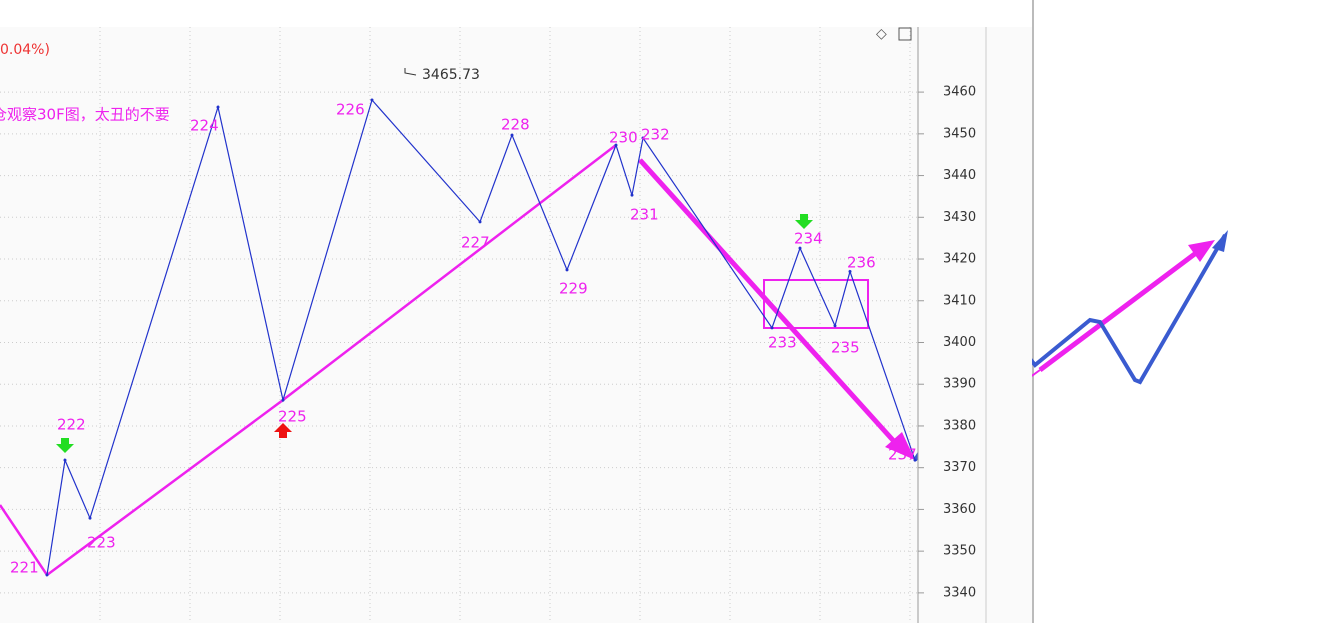 The image size is (1341, 627). I want to click on pivot-label: 223, so click(101, 543).